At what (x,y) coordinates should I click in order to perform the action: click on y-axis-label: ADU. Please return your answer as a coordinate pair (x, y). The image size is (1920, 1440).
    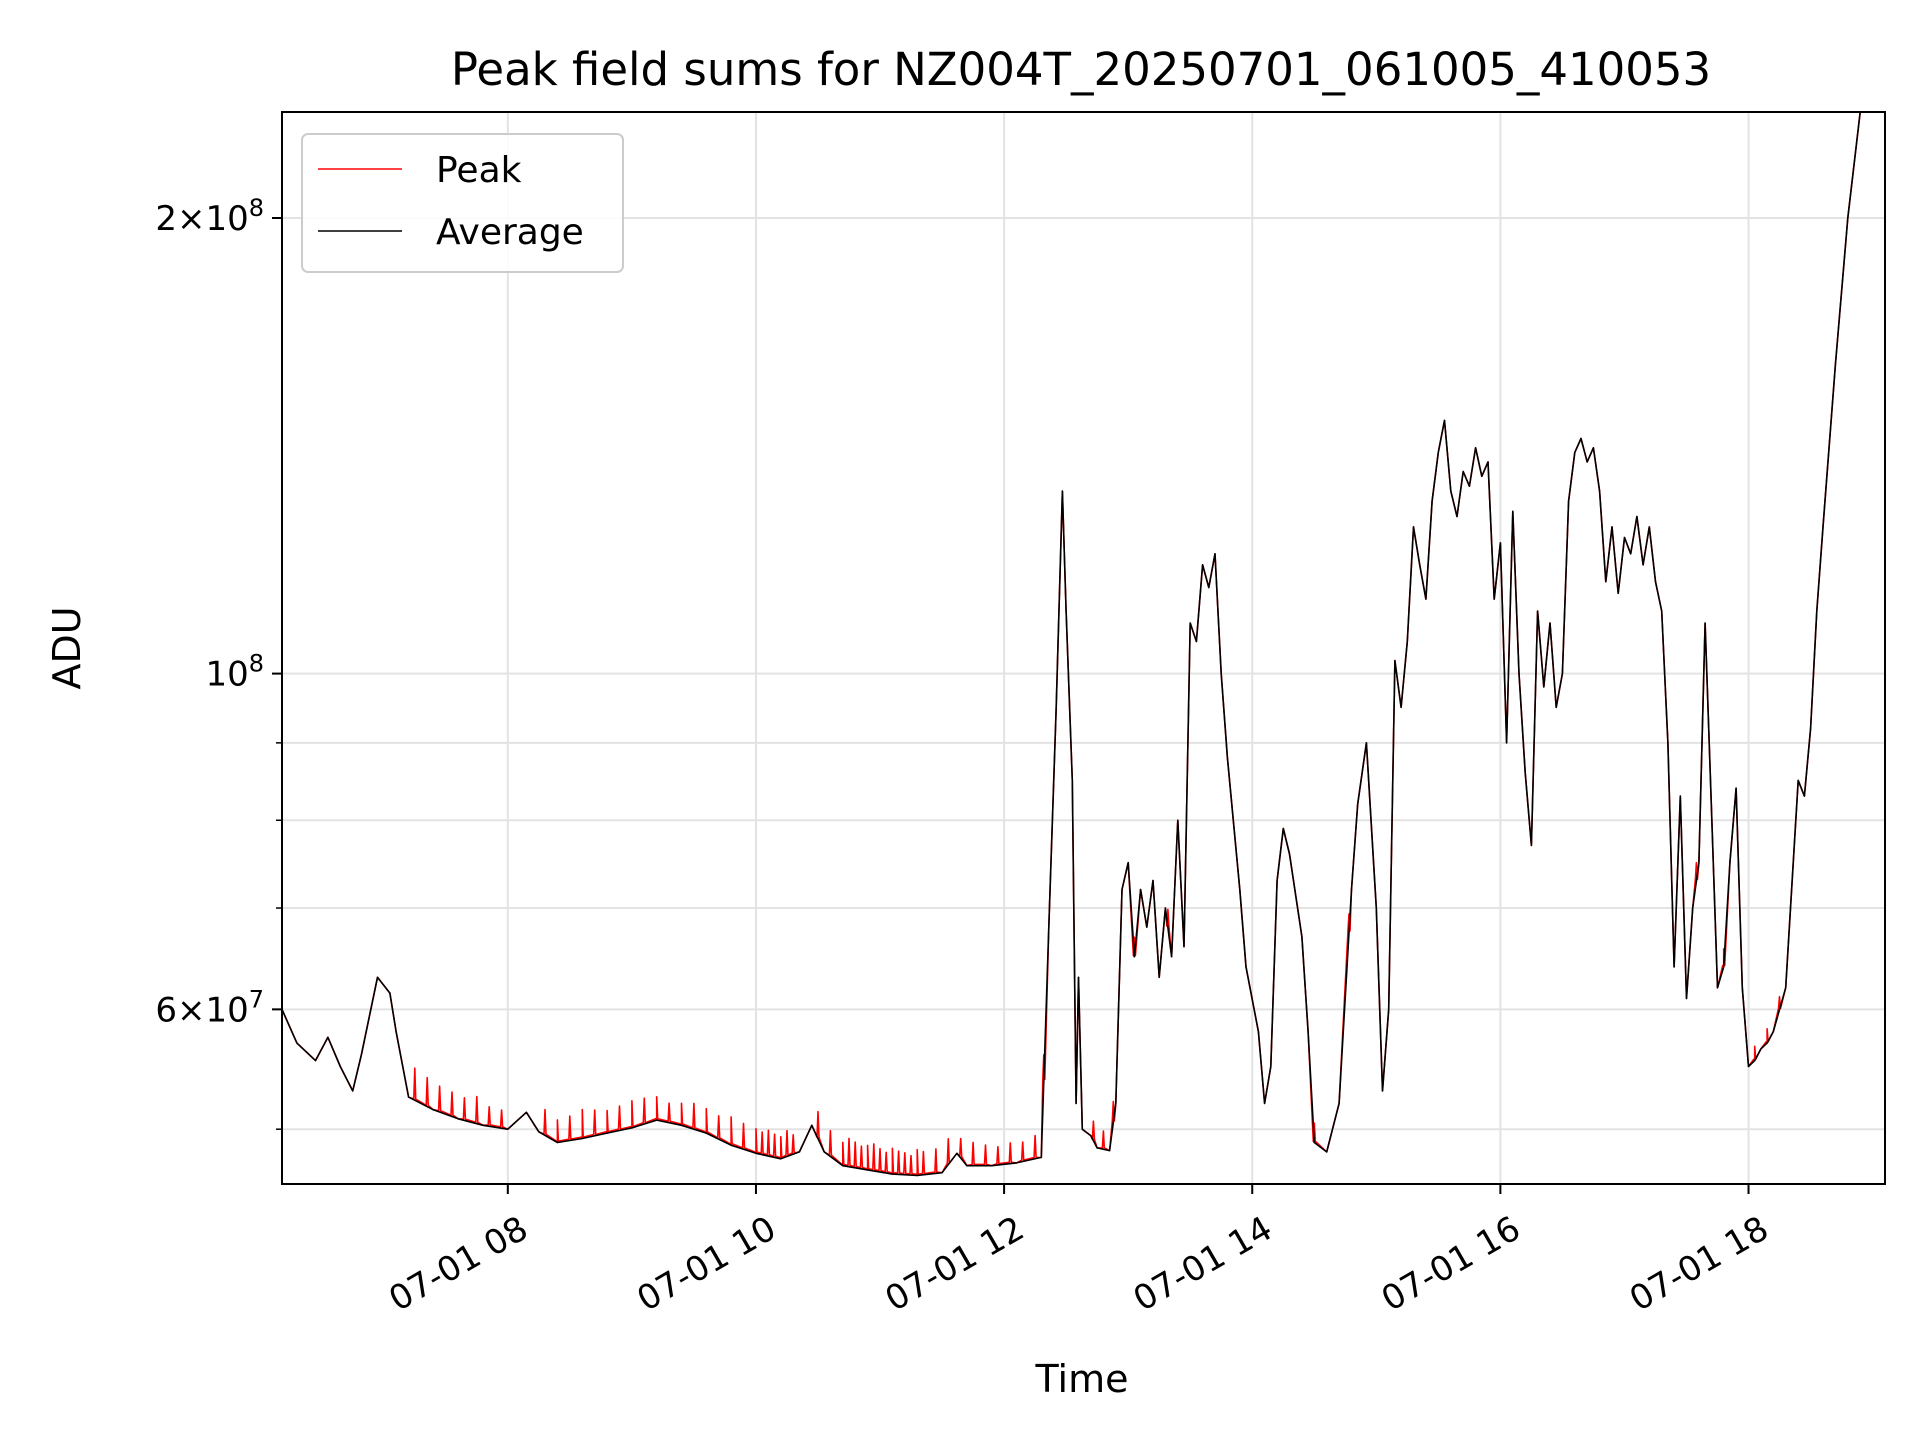
    Looking at the image, I should click on (67, 647).